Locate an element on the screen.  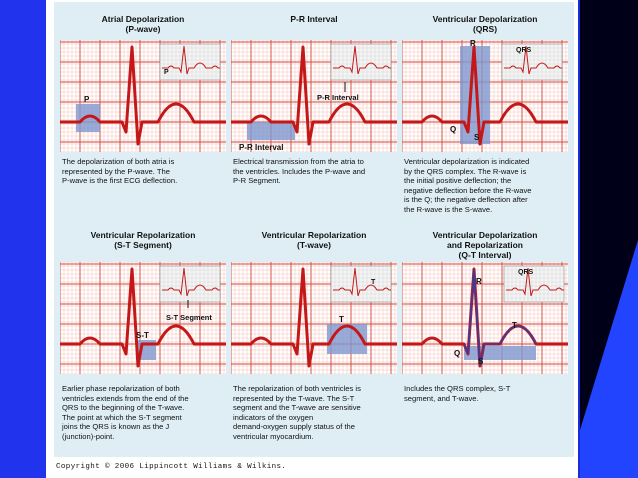
caption-line: the ventricles. Includes the P-wave and is located at coordinates (299, 171).